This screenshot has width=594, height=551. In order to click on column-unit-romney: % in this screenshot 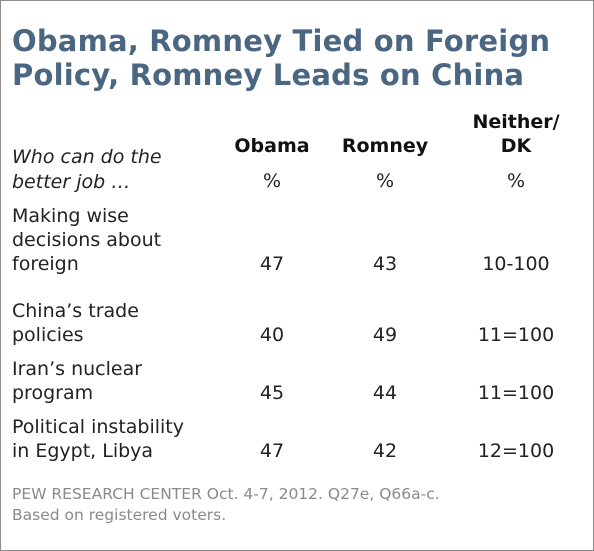, I will do `click(385, 181)`.